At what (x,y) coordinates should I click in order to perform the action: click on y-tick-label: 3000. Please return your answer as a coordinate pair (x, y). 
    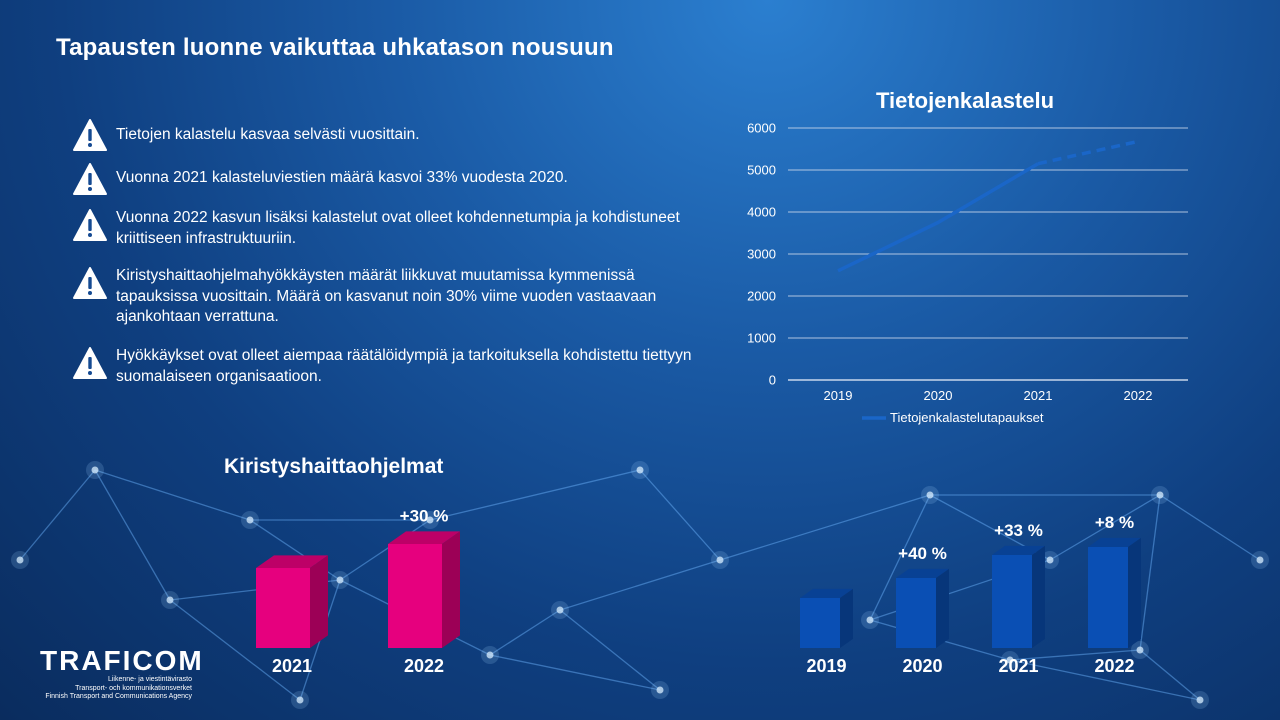
    Looking at the image, I should click on (761, 254).